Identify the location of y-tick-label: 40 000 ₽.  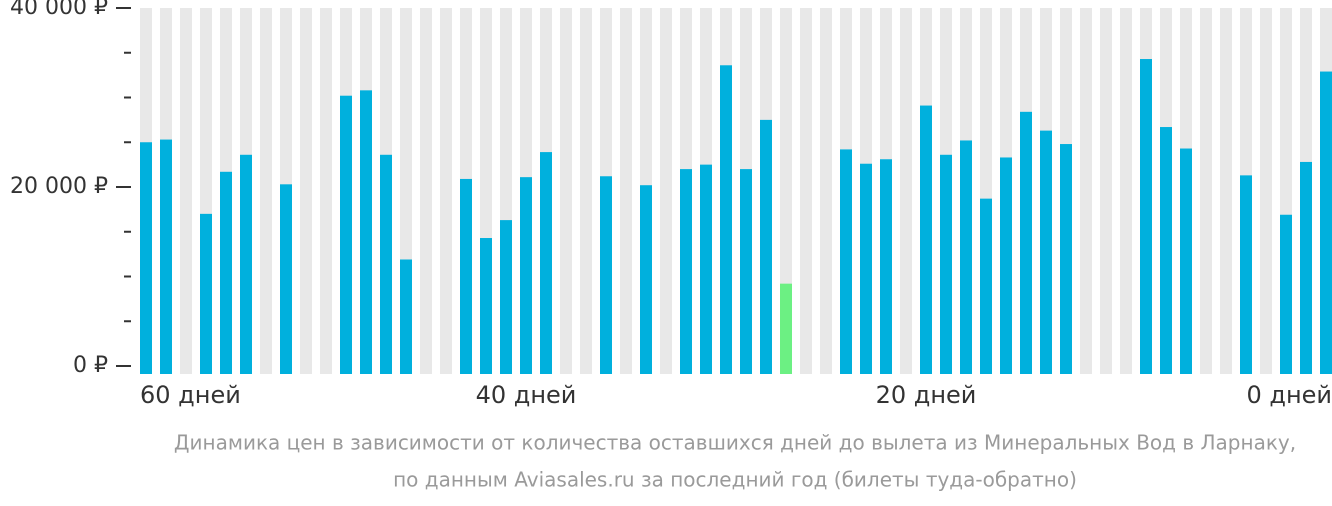
(59, 10).